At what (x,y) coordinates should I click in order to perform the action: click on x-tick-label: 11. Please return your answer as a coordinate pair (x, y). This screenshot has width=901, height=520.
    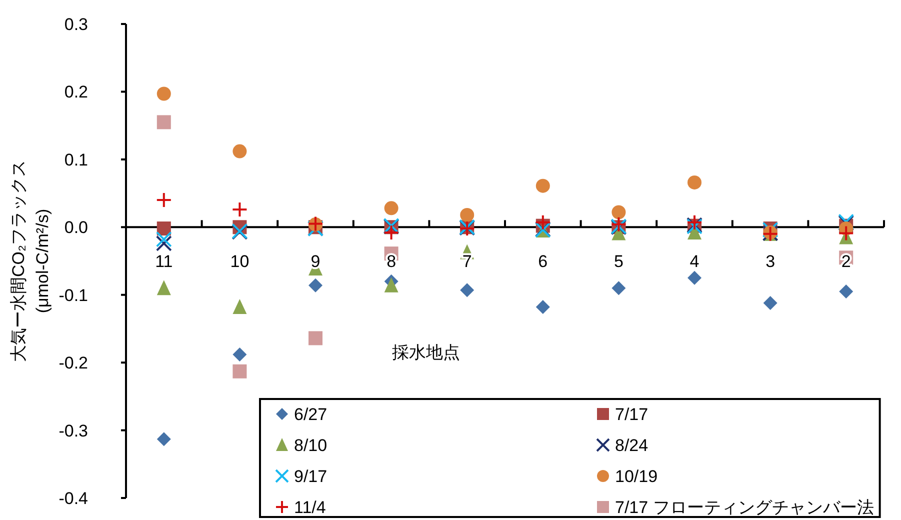
    Looking at the image, I should click on (164, 262).